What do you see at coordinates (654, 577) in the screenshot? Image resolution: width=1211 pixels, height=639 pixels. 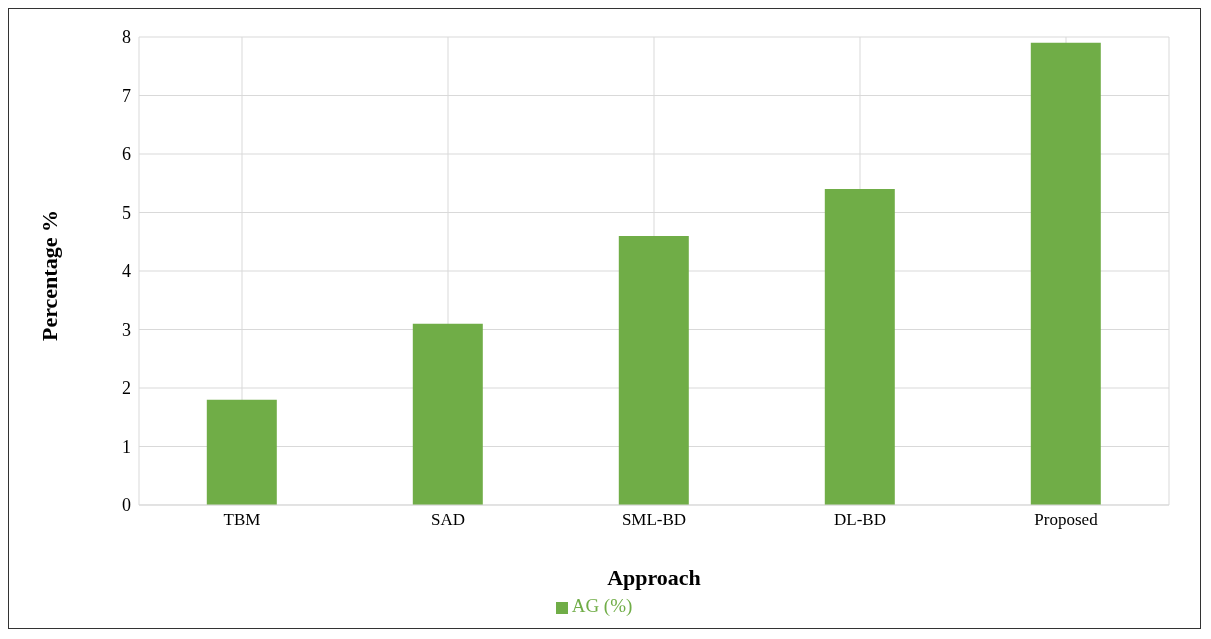 I see `x-axis-title: Approach` at bounding box center [654, 577].